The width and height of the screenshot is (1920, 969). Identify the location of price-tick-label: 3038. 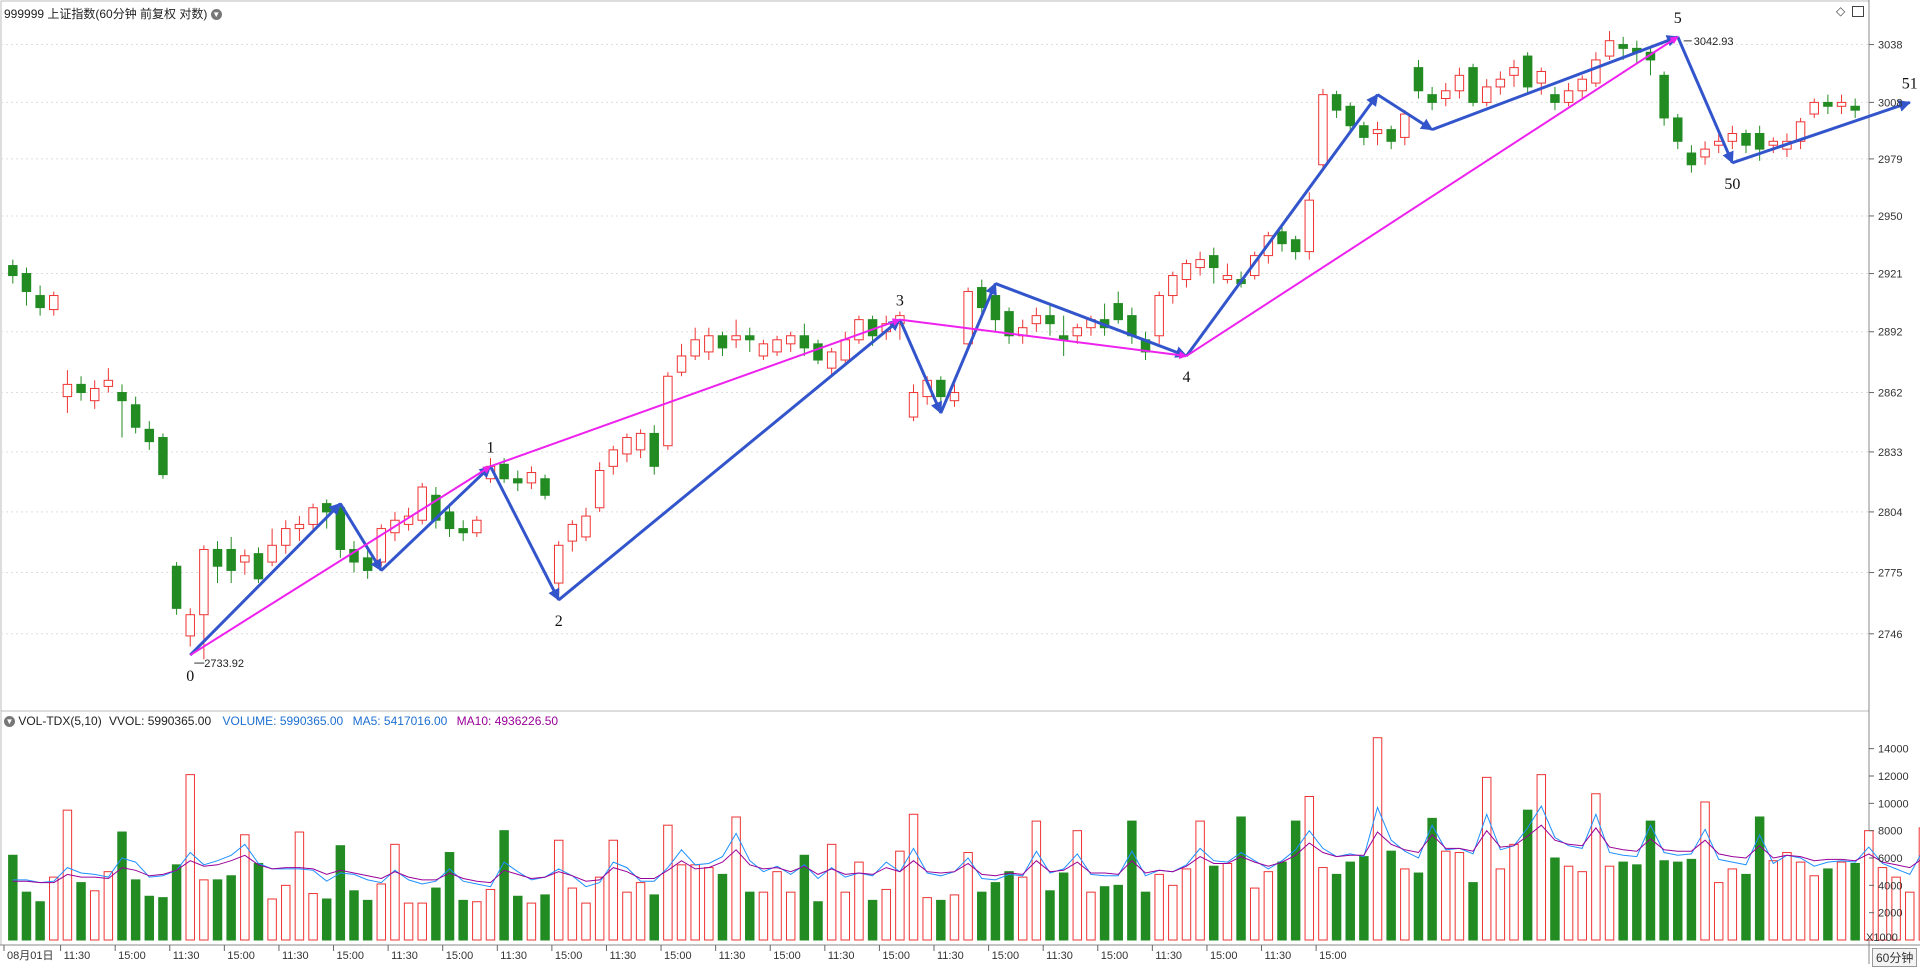
(1890, 46).